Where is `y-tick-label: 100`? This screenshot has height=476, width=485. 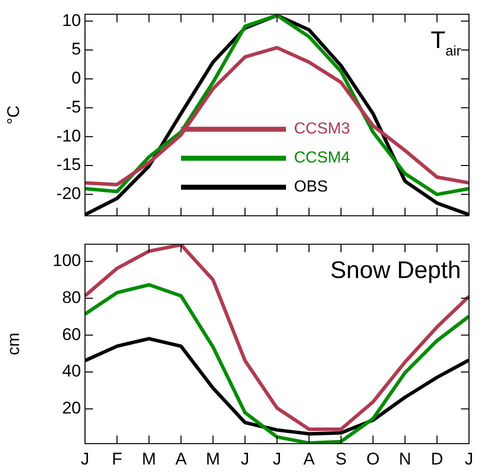
y-tick-label: 100 is located at coordinates (66, 260).